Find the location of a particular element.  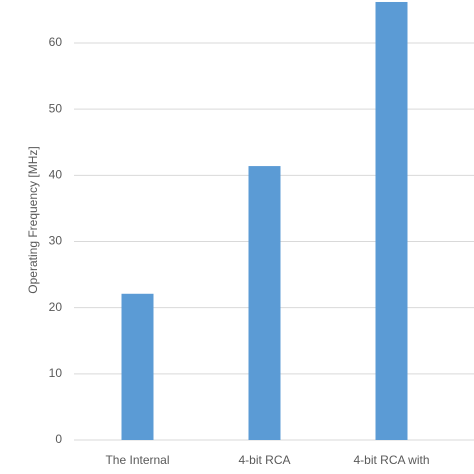

y-tick-label: 60 is located at coordinates (56, 42).